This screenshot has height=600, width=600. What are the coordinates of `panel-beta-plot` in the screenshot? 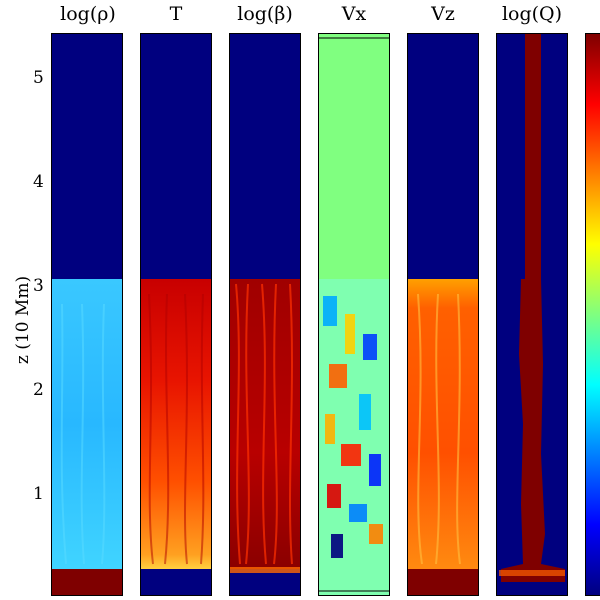 It's located at (265, 314).